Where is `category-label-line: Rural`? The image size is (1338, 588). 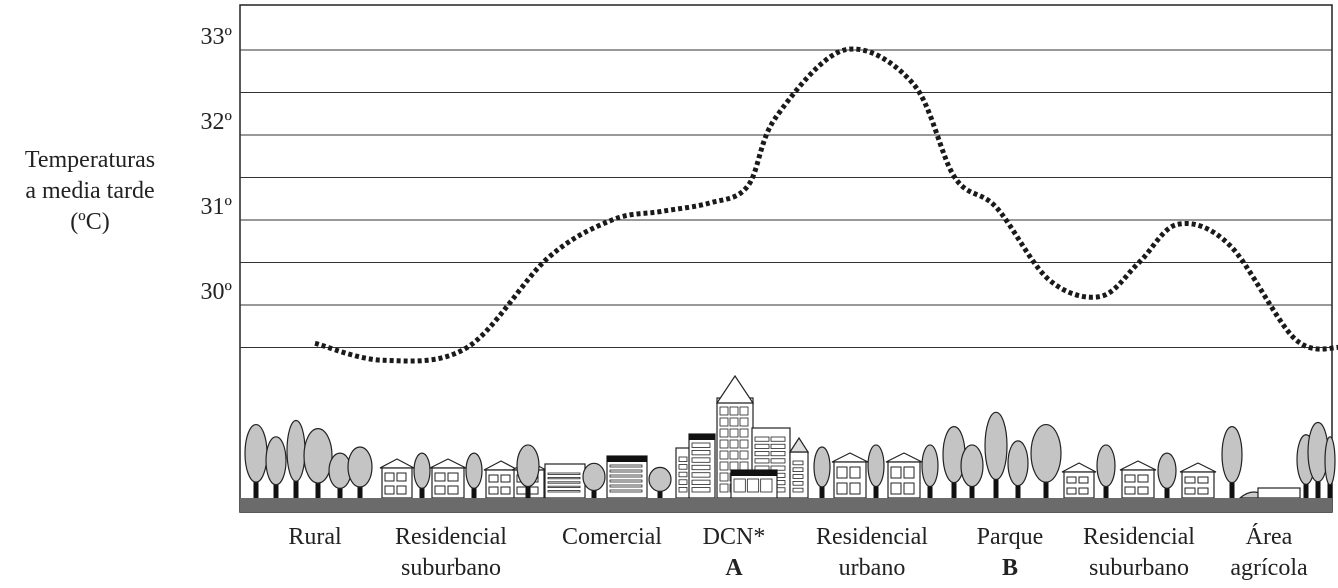 category-label-line: Rural is located at coordinates (314, 537).